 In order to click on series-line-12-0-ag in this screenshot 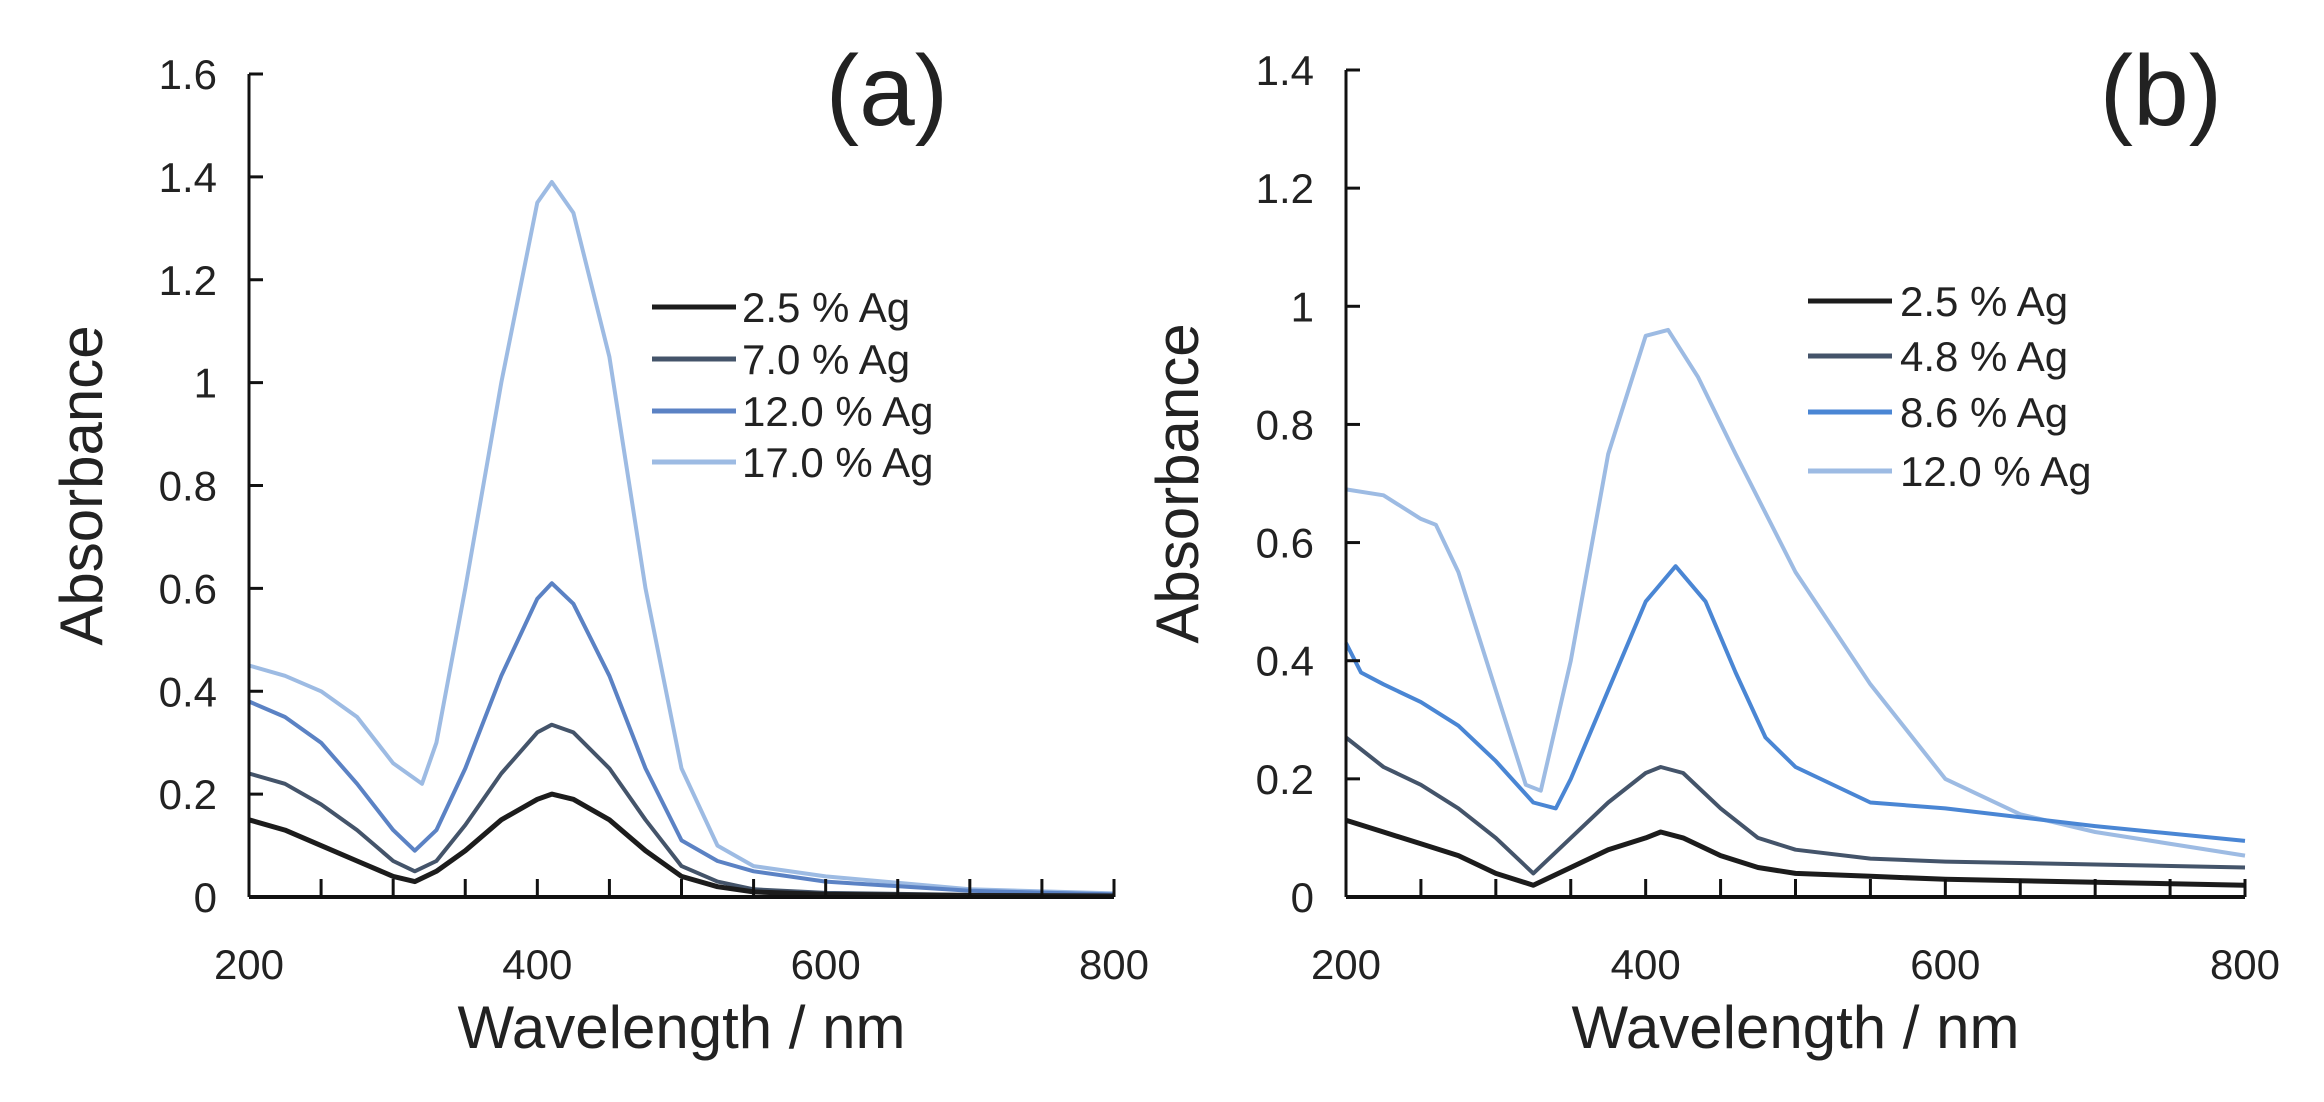, I will do `click(681, 739)`.